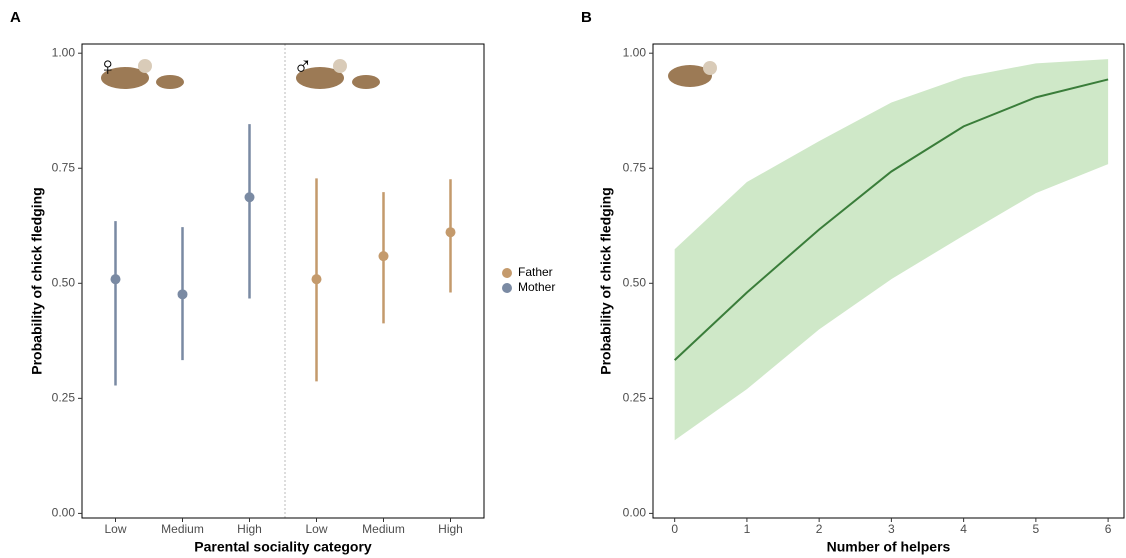  Describe the element at coordinates (283, 547) in the screenshot. I see `x-axis-title: Parental sociality category` at that location.